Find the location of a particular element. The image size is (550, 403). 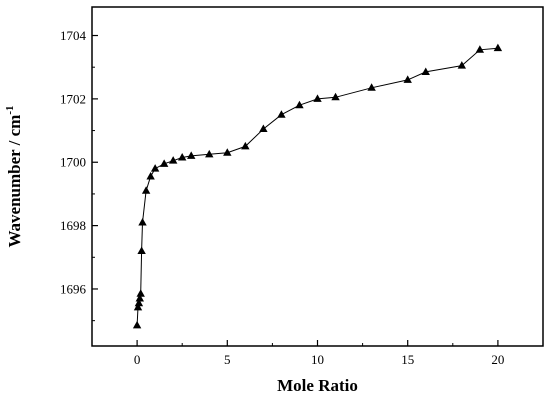

y-tick-label: 1704 is located at coordinates (73, 35).